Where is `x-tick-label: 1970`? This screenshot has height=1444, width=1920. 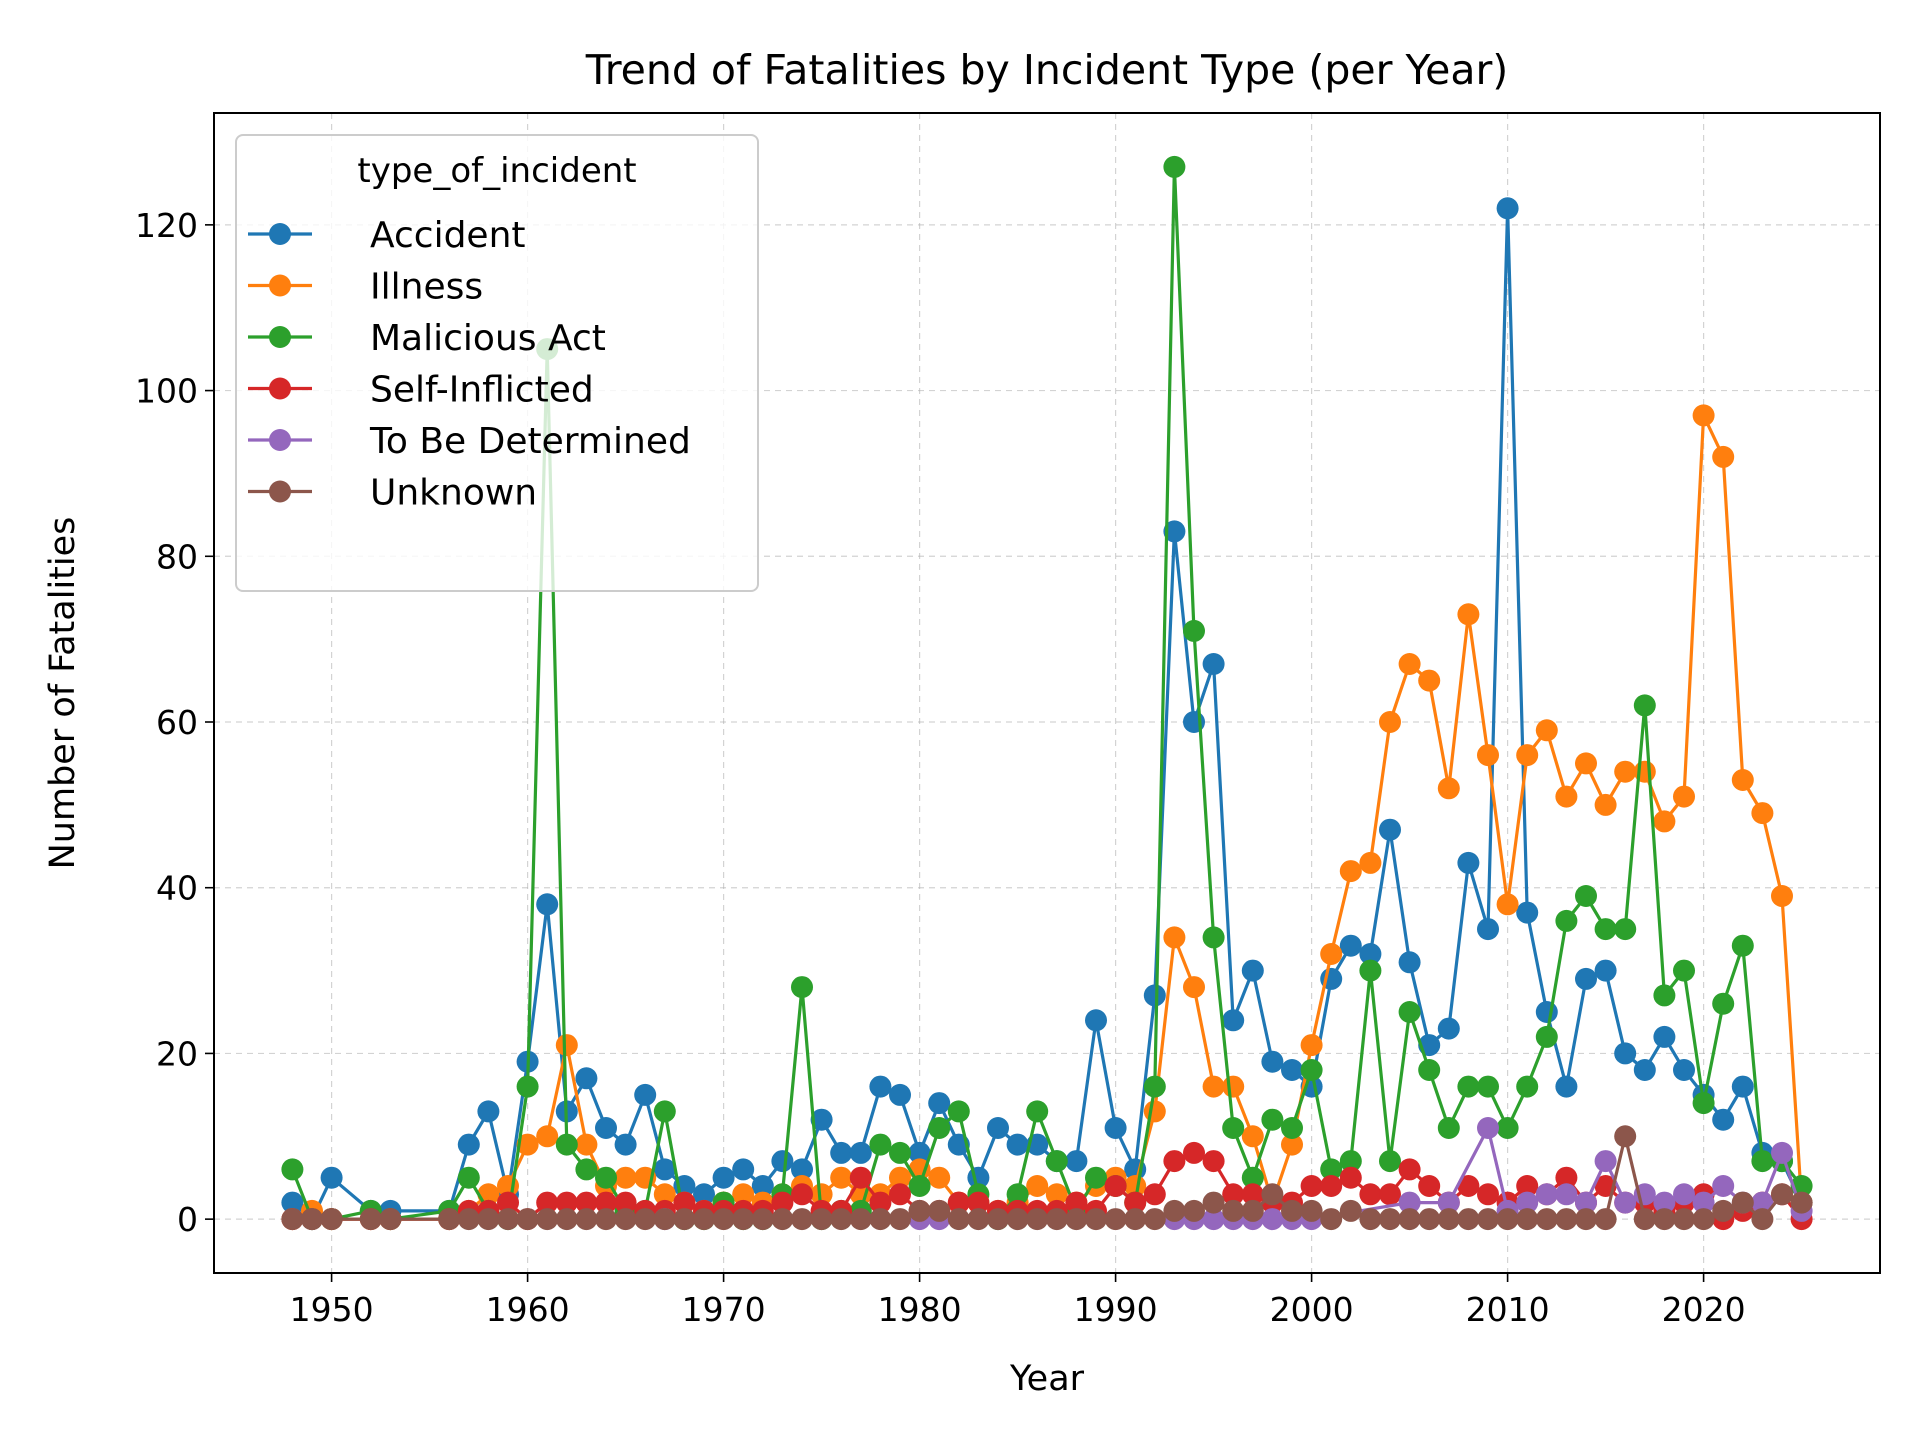
x-tick-label: 1970 is located at coordinates (724, 1309).